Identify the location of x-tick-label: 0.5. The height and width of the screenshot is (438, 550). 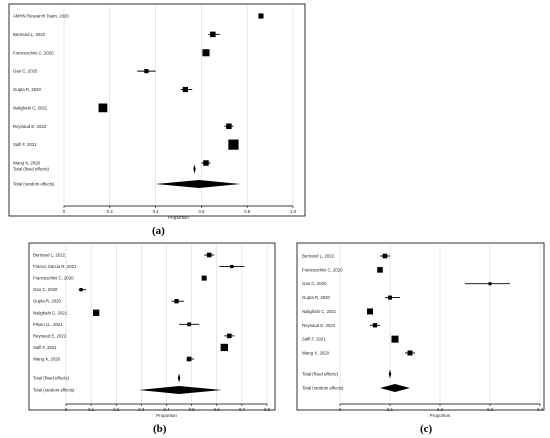
(192, 409).